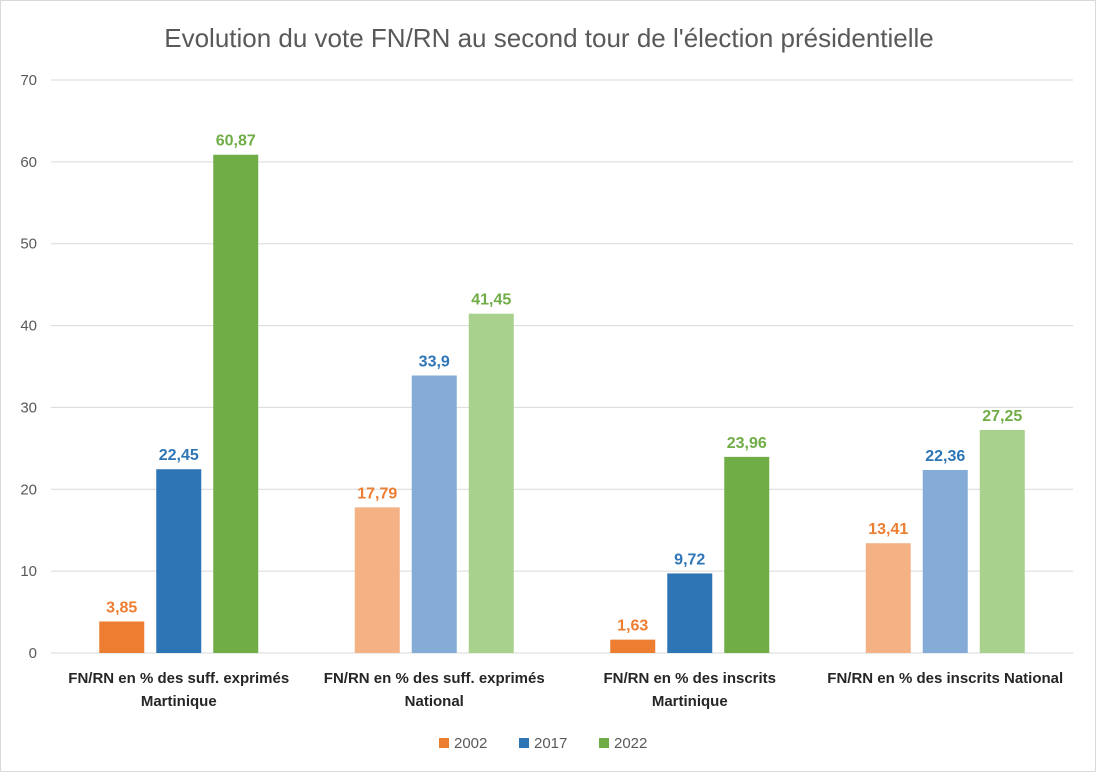 This screenshot has width=1096, height=773. What do you see at coordinates (689, 678) in the screenshot?
I see `x-axis-label: FN/RN en % des inscrits` at bounding box center [689, 678].